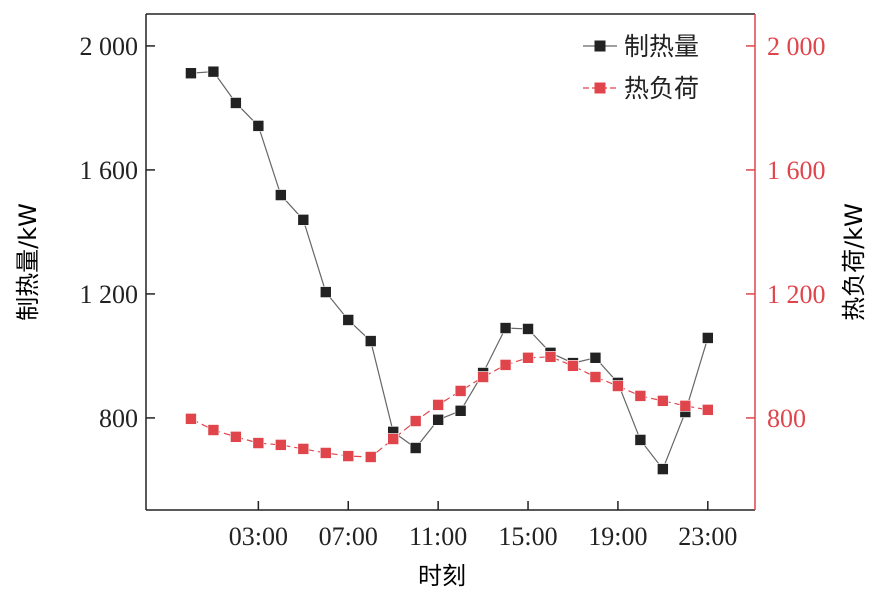  I want to click on y-tick-label: 2 000, so click(109, 46).